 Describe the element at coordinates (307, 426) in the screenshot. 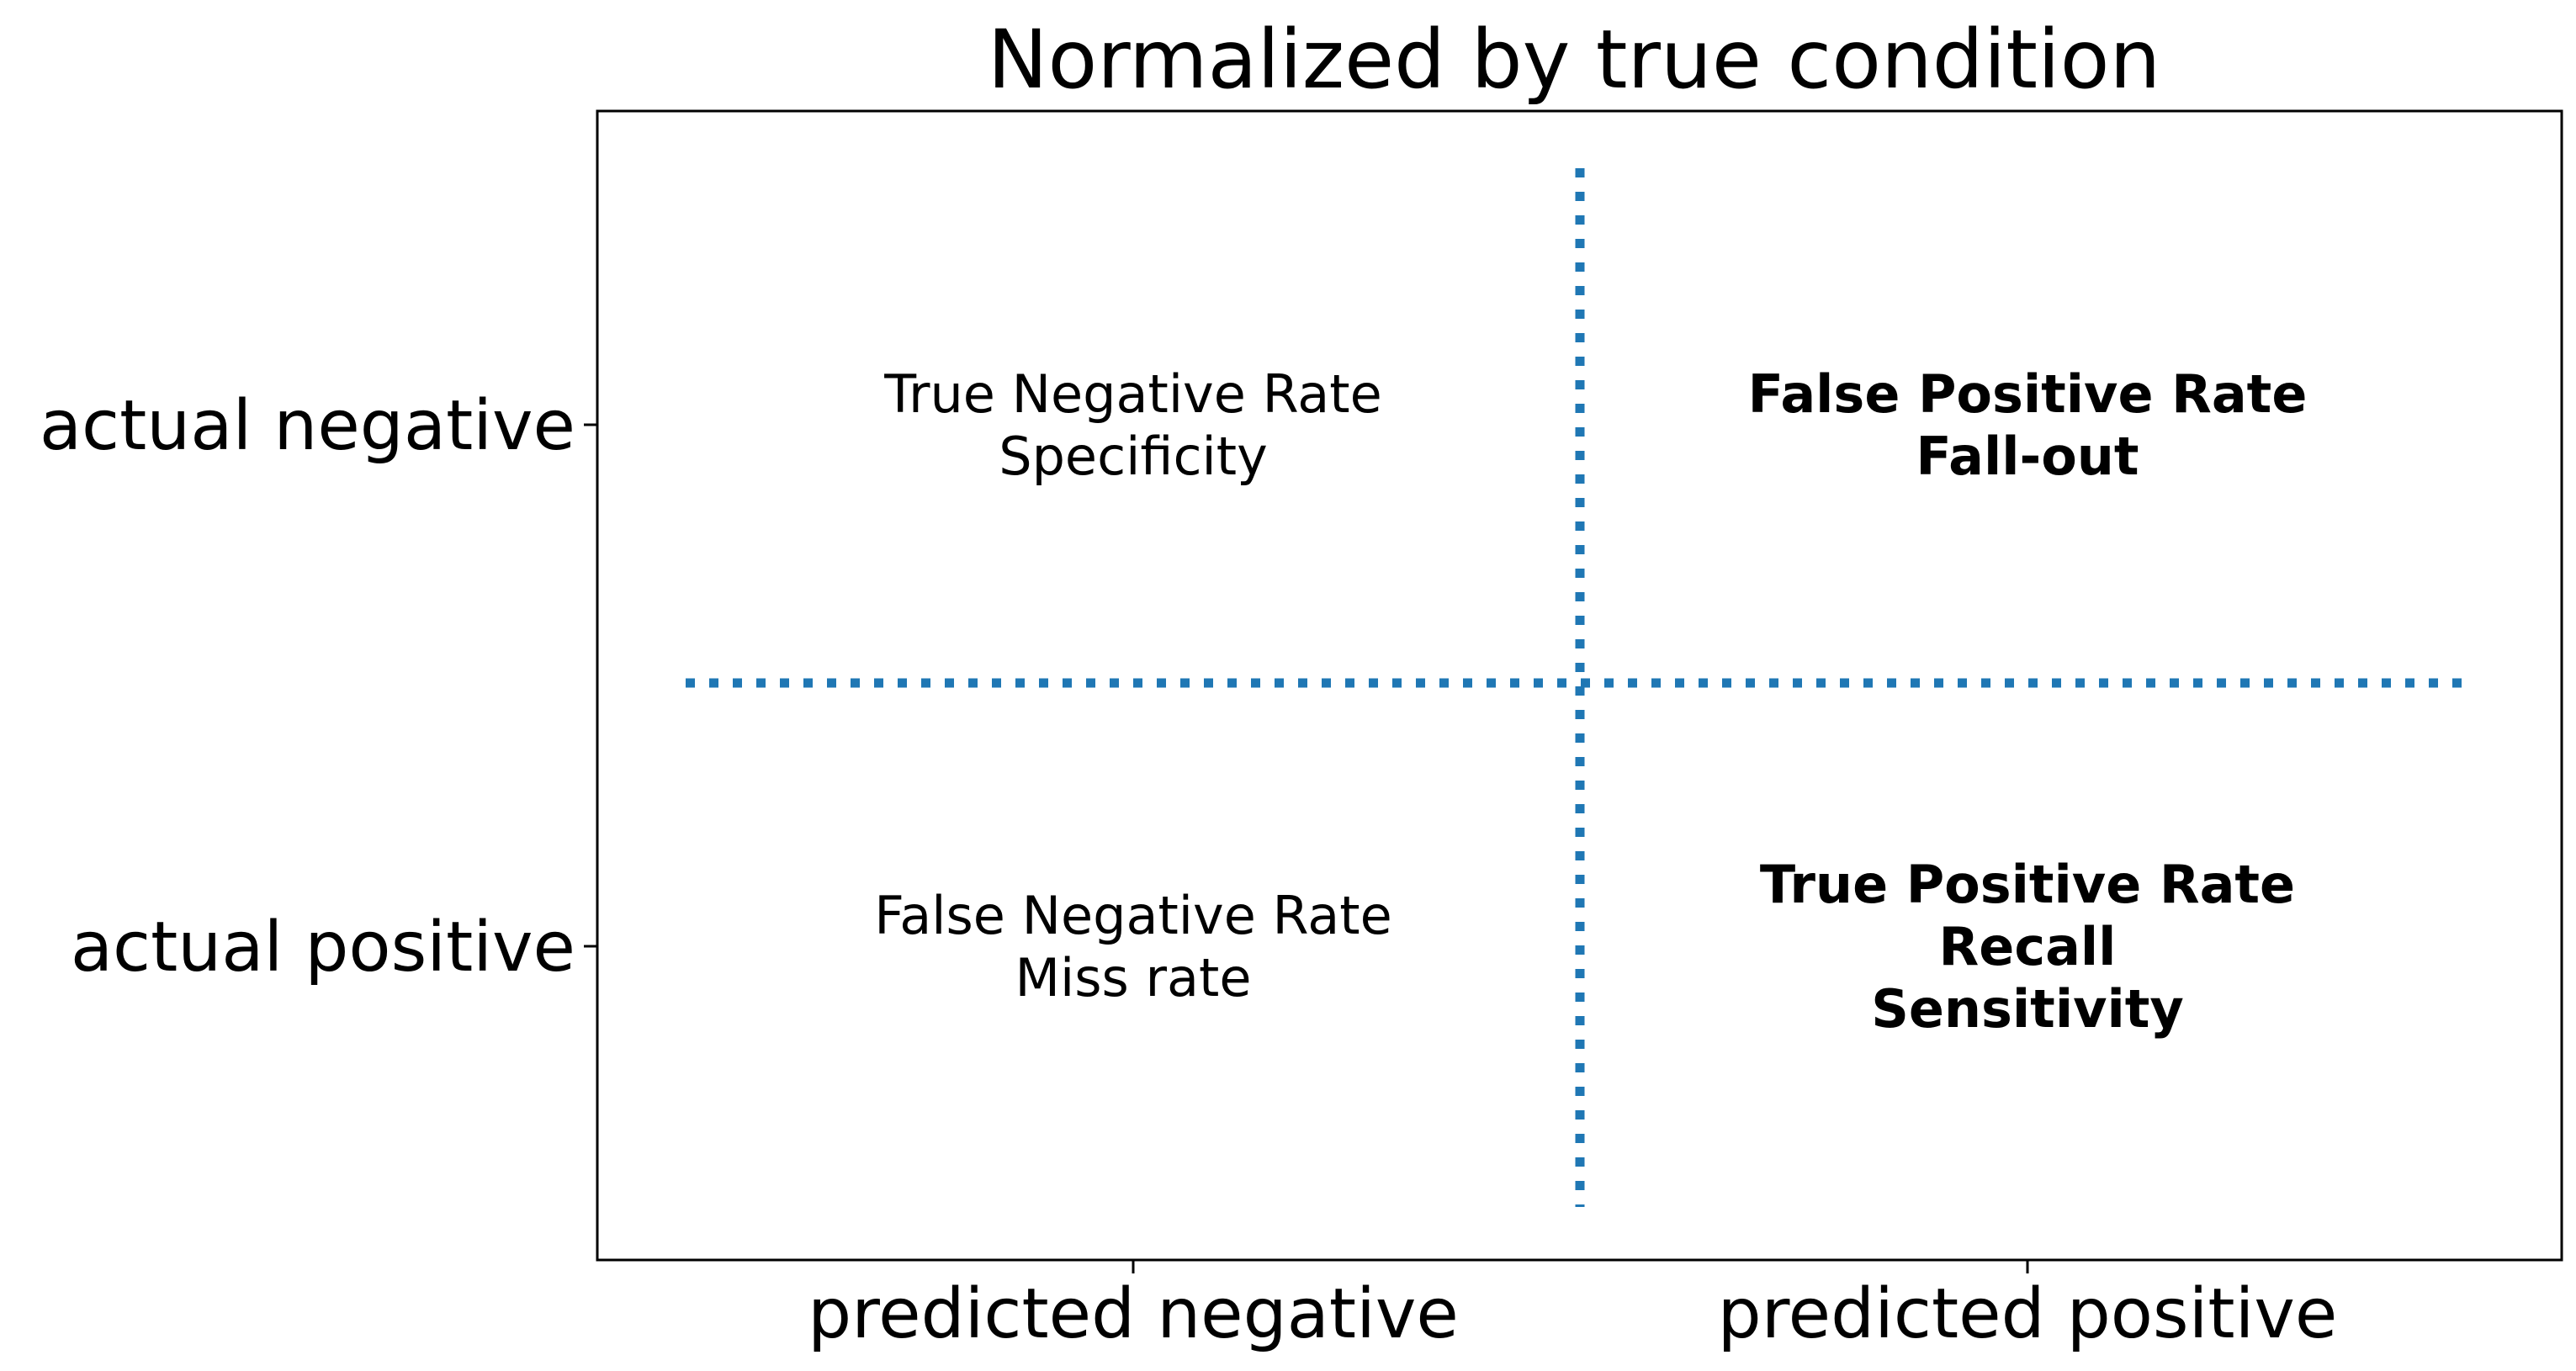

I see `row-label-0: actual negative` at that location.